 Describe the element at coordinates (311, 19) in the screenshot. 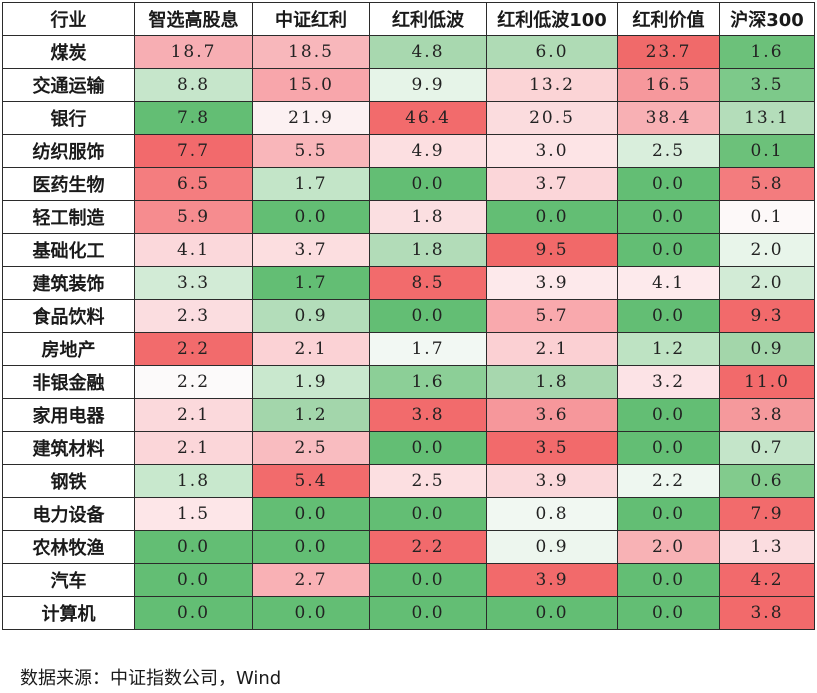

I see `column-header-csi-dividend: 中证红利` at that location.